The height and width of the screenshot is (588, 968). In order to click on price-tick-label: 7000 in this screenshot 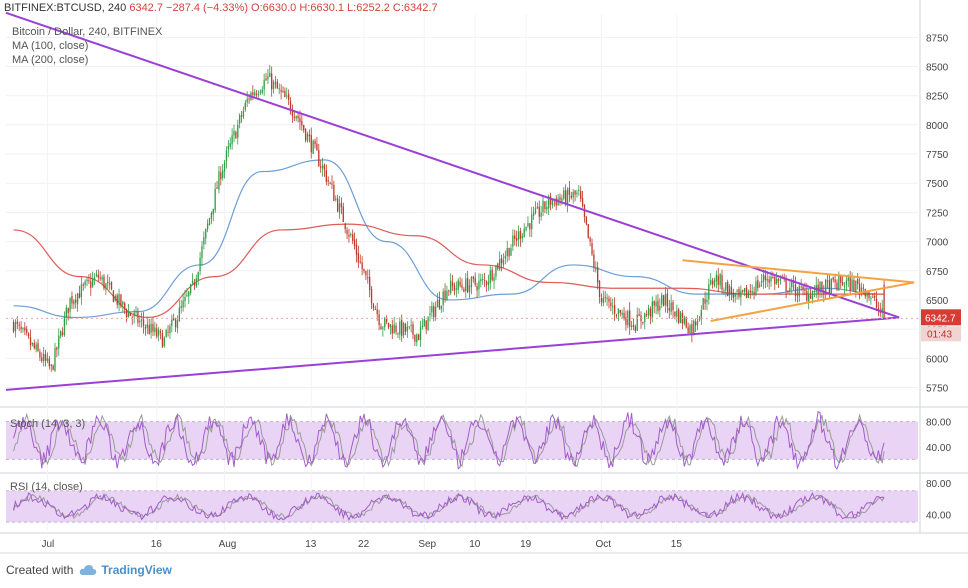, I will do `click(937, 243)`.